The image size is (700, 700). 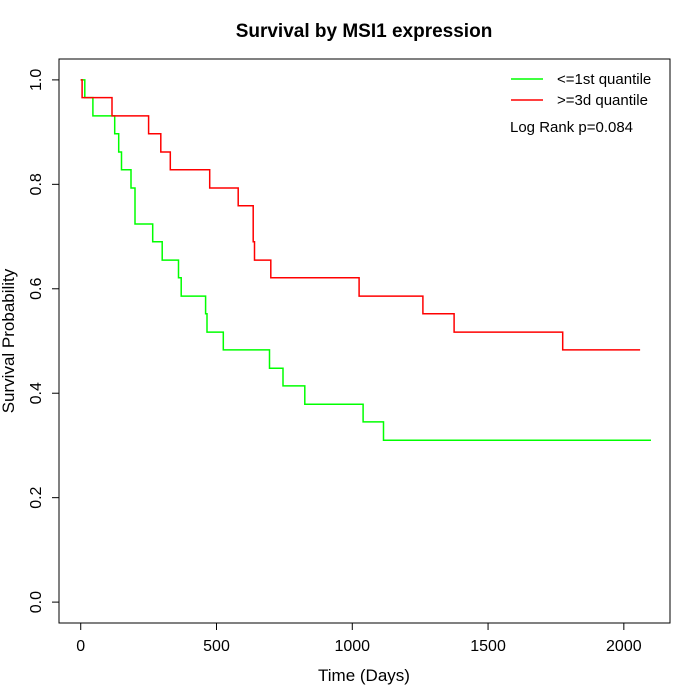 What do you see at coordinates (581, 90) in the screenshot?
I see `legend: <=1st quantile >=3d quantile` at bounding box center [581, 90].